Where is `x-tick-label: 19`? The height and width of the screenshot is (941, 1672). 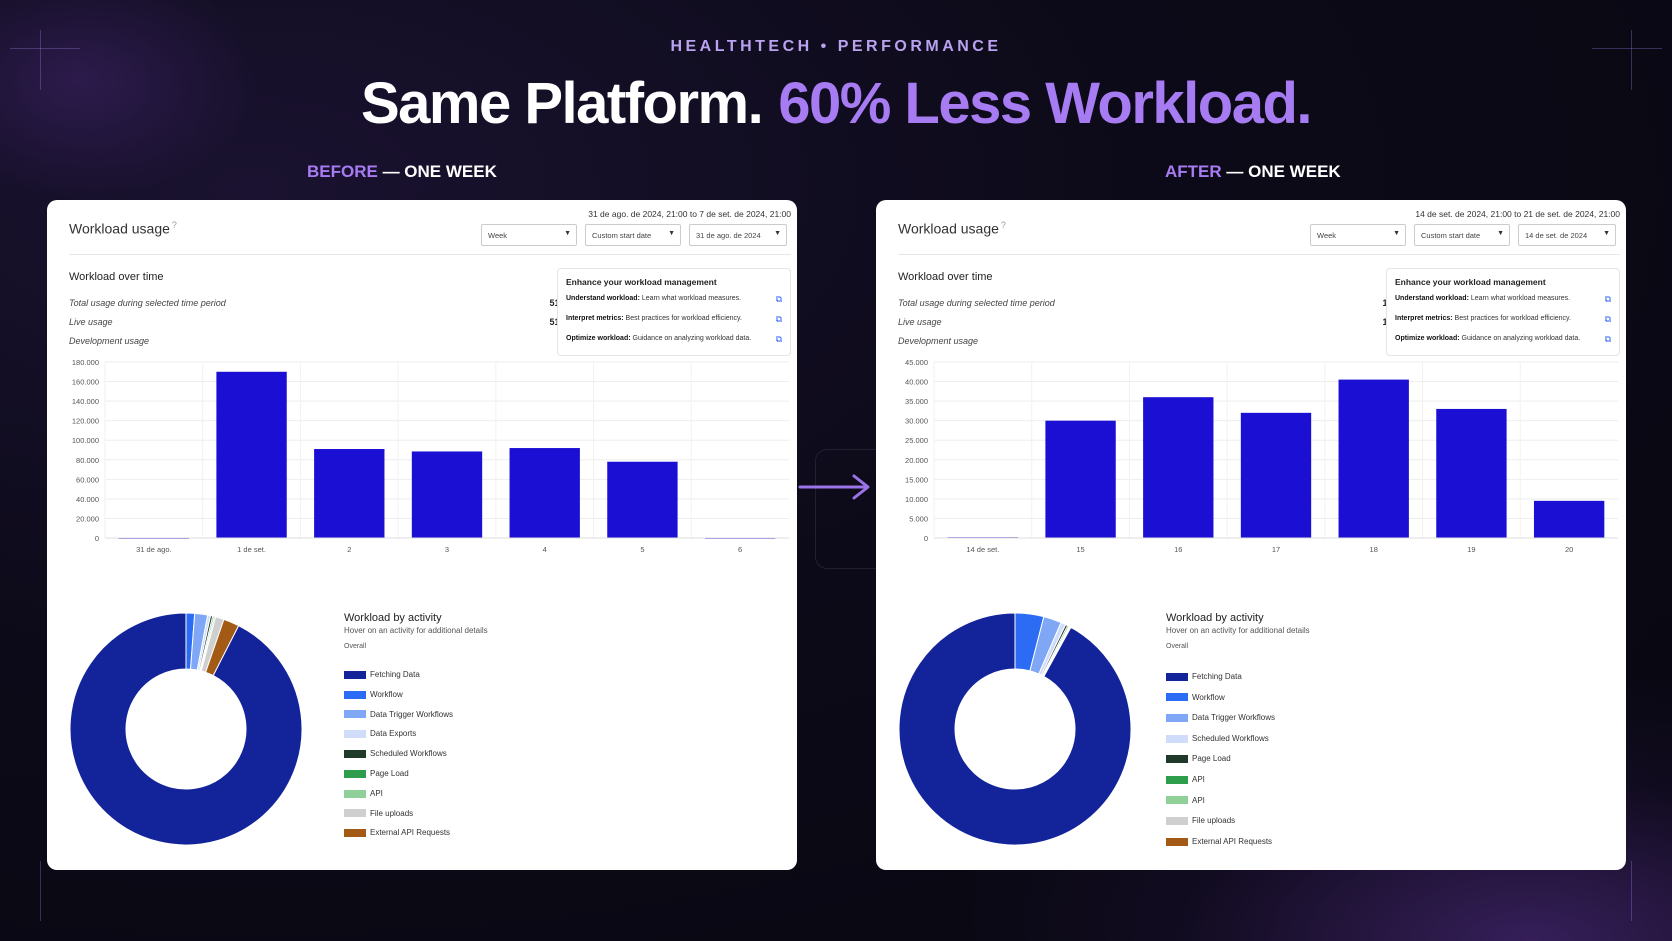 x-tick-label: 19 is located at coordinates (1471, 549).